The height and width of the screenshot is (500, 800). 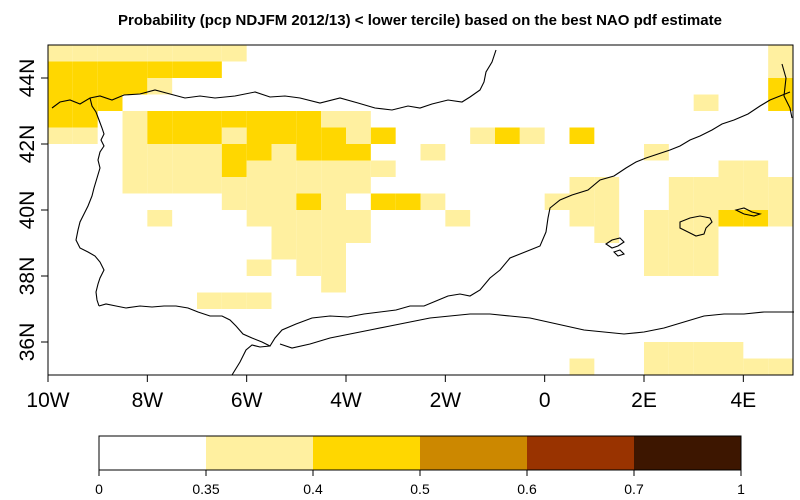 What do you see at coordinates (27, 144) in the screenshot?
I see `y-tick-label: 42N` at bounding box center [27, 144].